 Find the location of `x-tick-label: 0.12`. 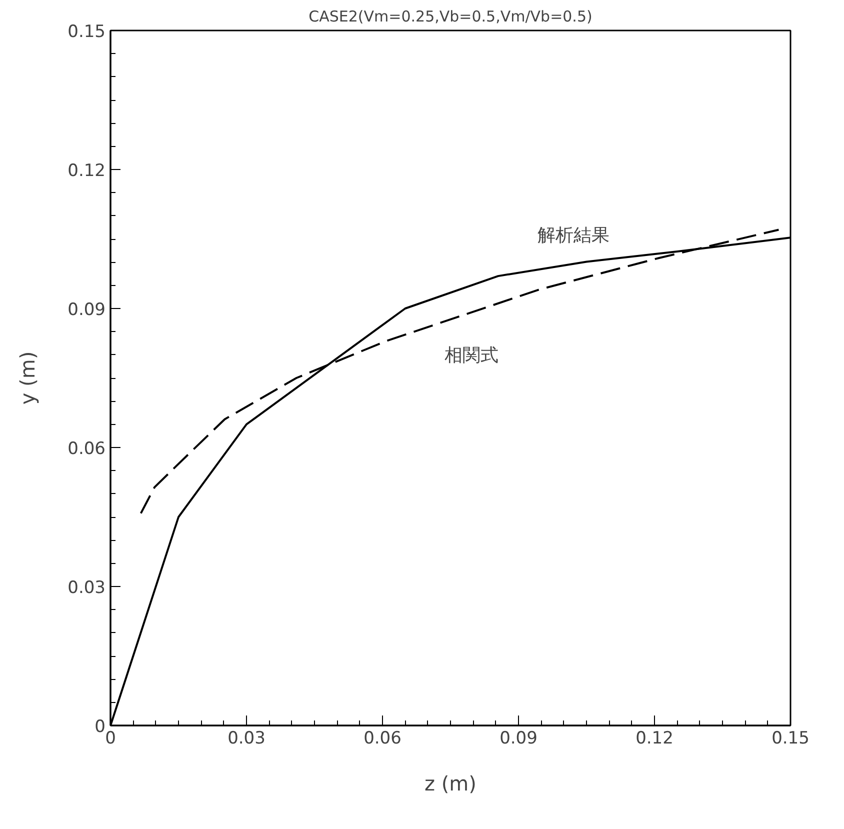

x-tick-label: 0.12 is located at coordinates (655, 738).